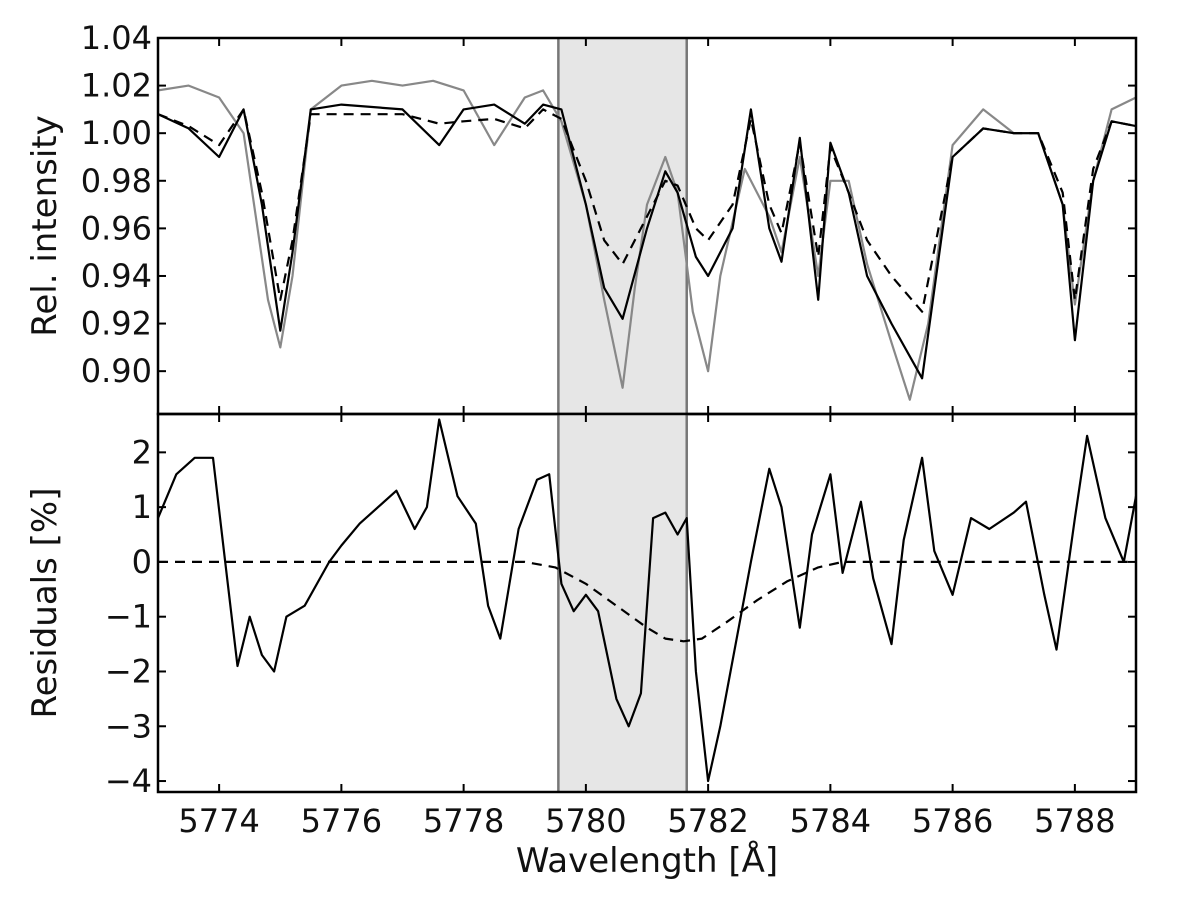 This screenshot has width=1200, height=904. I want to click on bottom-xtick-label: 5788, so click(1074, 821).